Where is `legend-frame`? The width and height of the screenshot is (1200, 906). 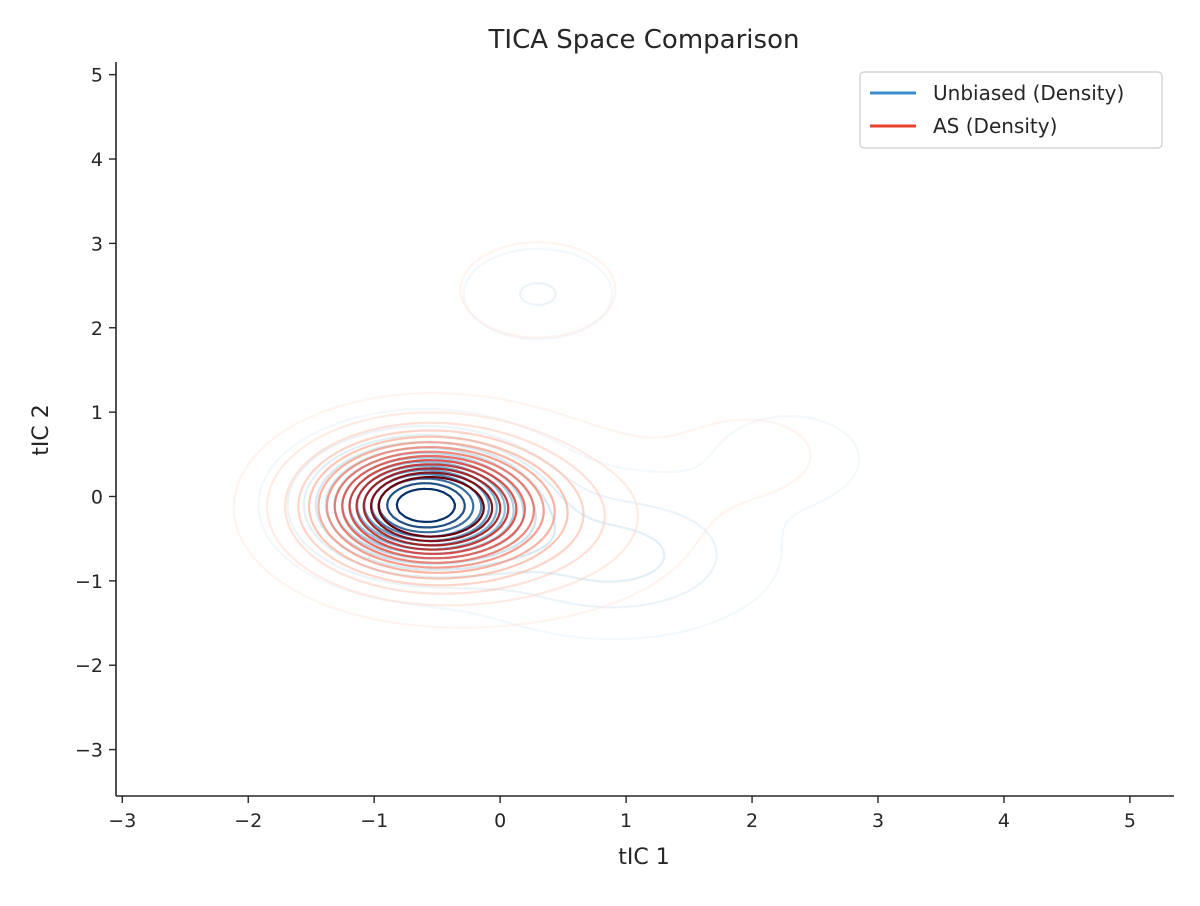 legend-frame is located at coordinates (1011, 110).